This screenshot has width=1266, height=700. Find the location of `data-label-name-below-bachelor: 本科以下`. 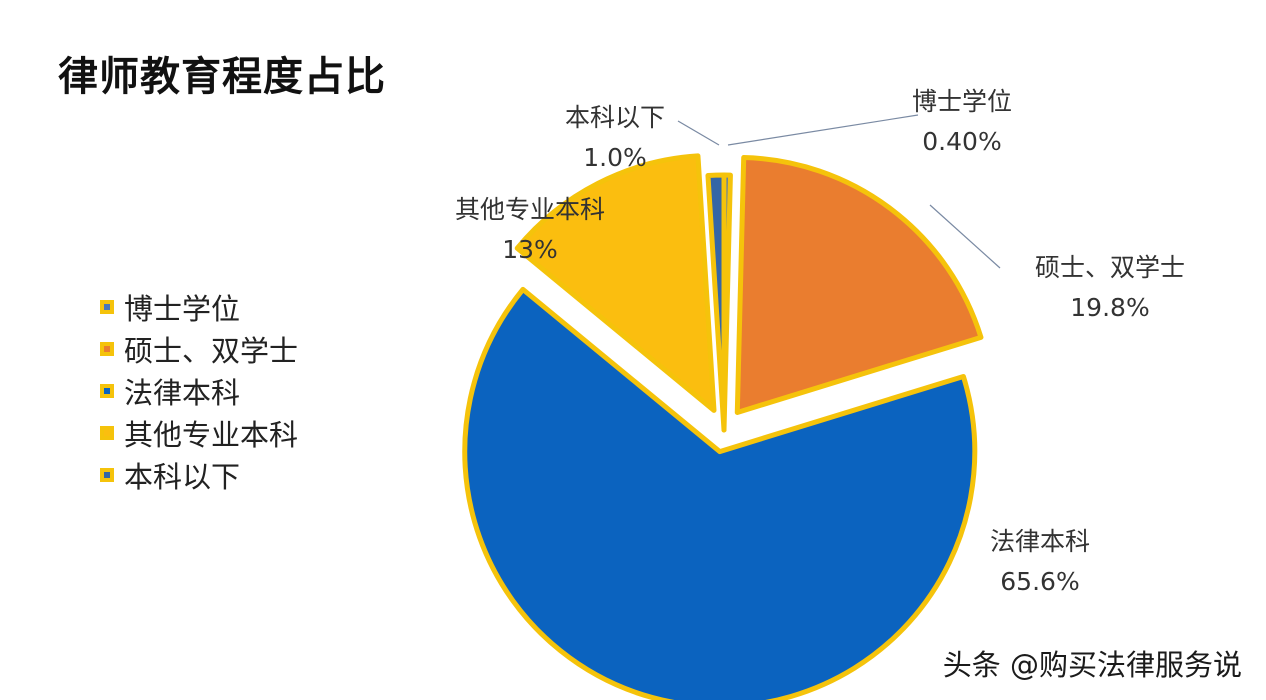

data-label-name-below-bachelor: 本科以下 is located at coordinates (615, 117).